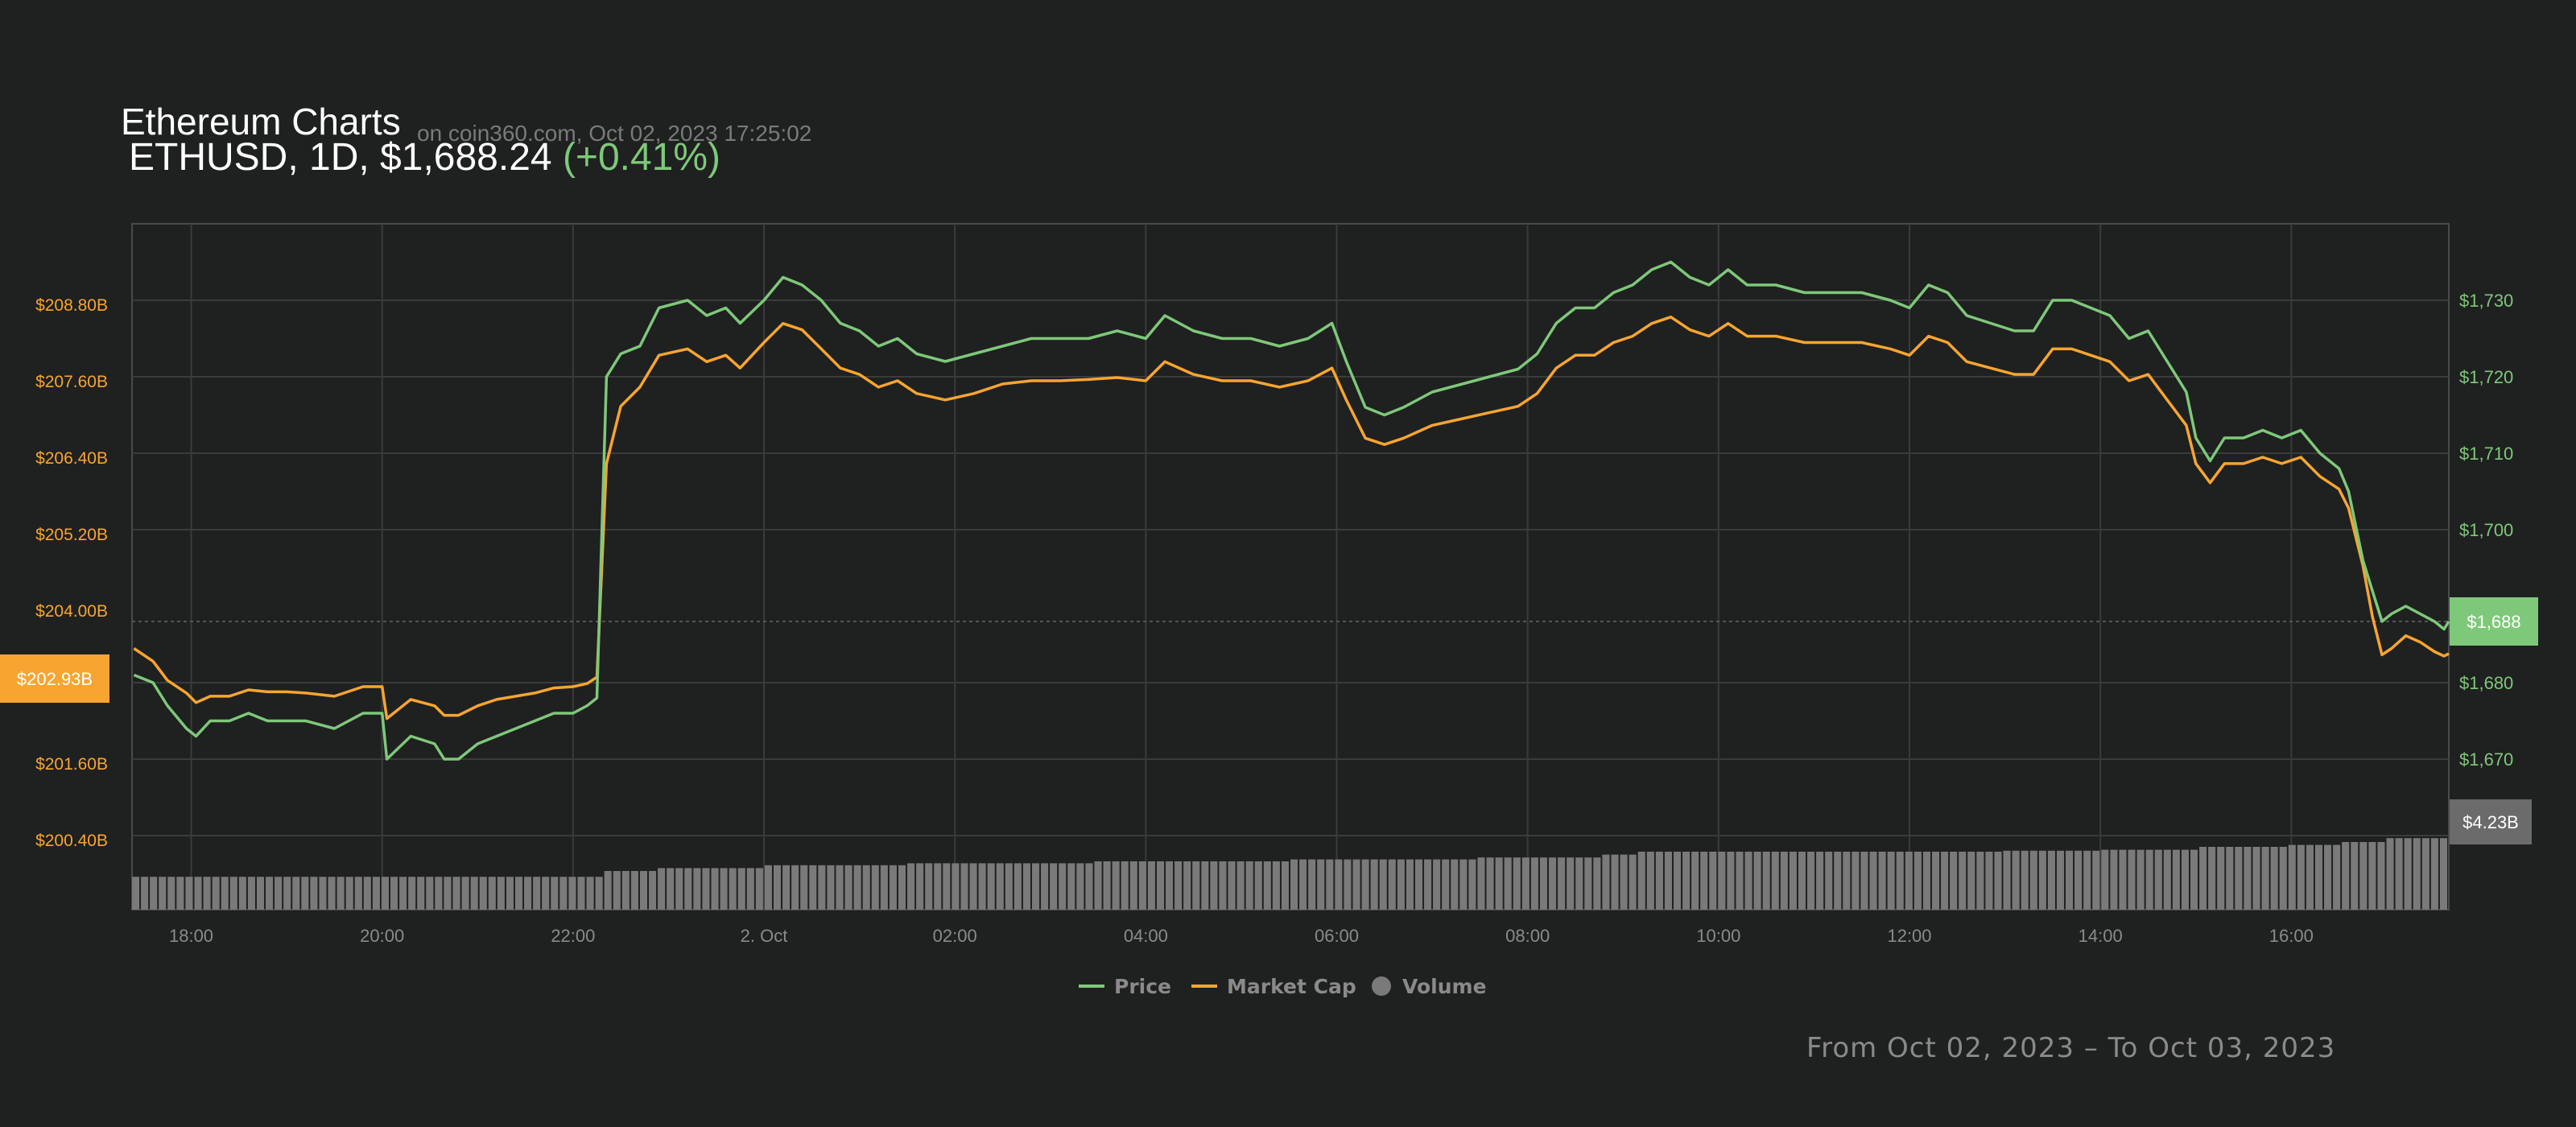 The image size is (2576, 1127). Describe the element at coordinates (764, 936) in the screenshot. I see `x-tick-label: 2. Oct` at that location.